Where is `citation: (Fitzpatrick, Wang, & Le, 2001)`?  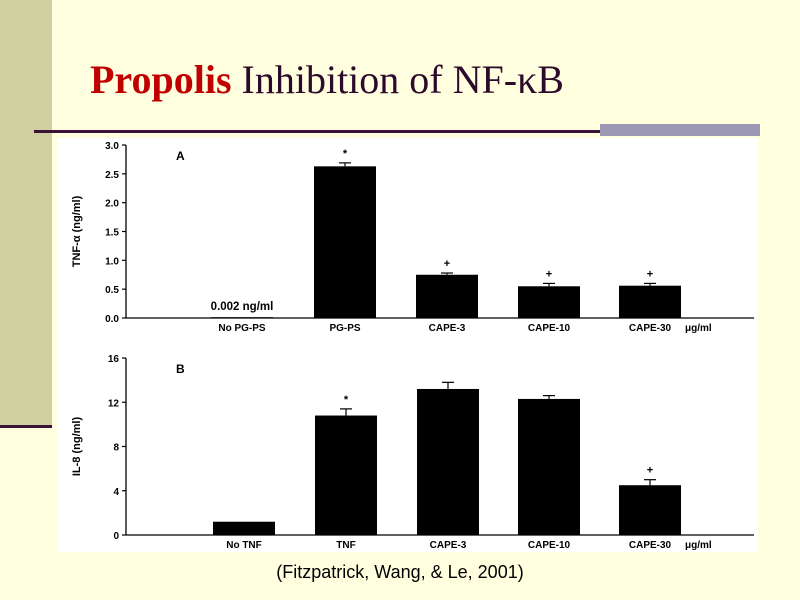
citation: (Fitzpatrick, Wang, & Le, 2001) is located at coordinates (400, 572).